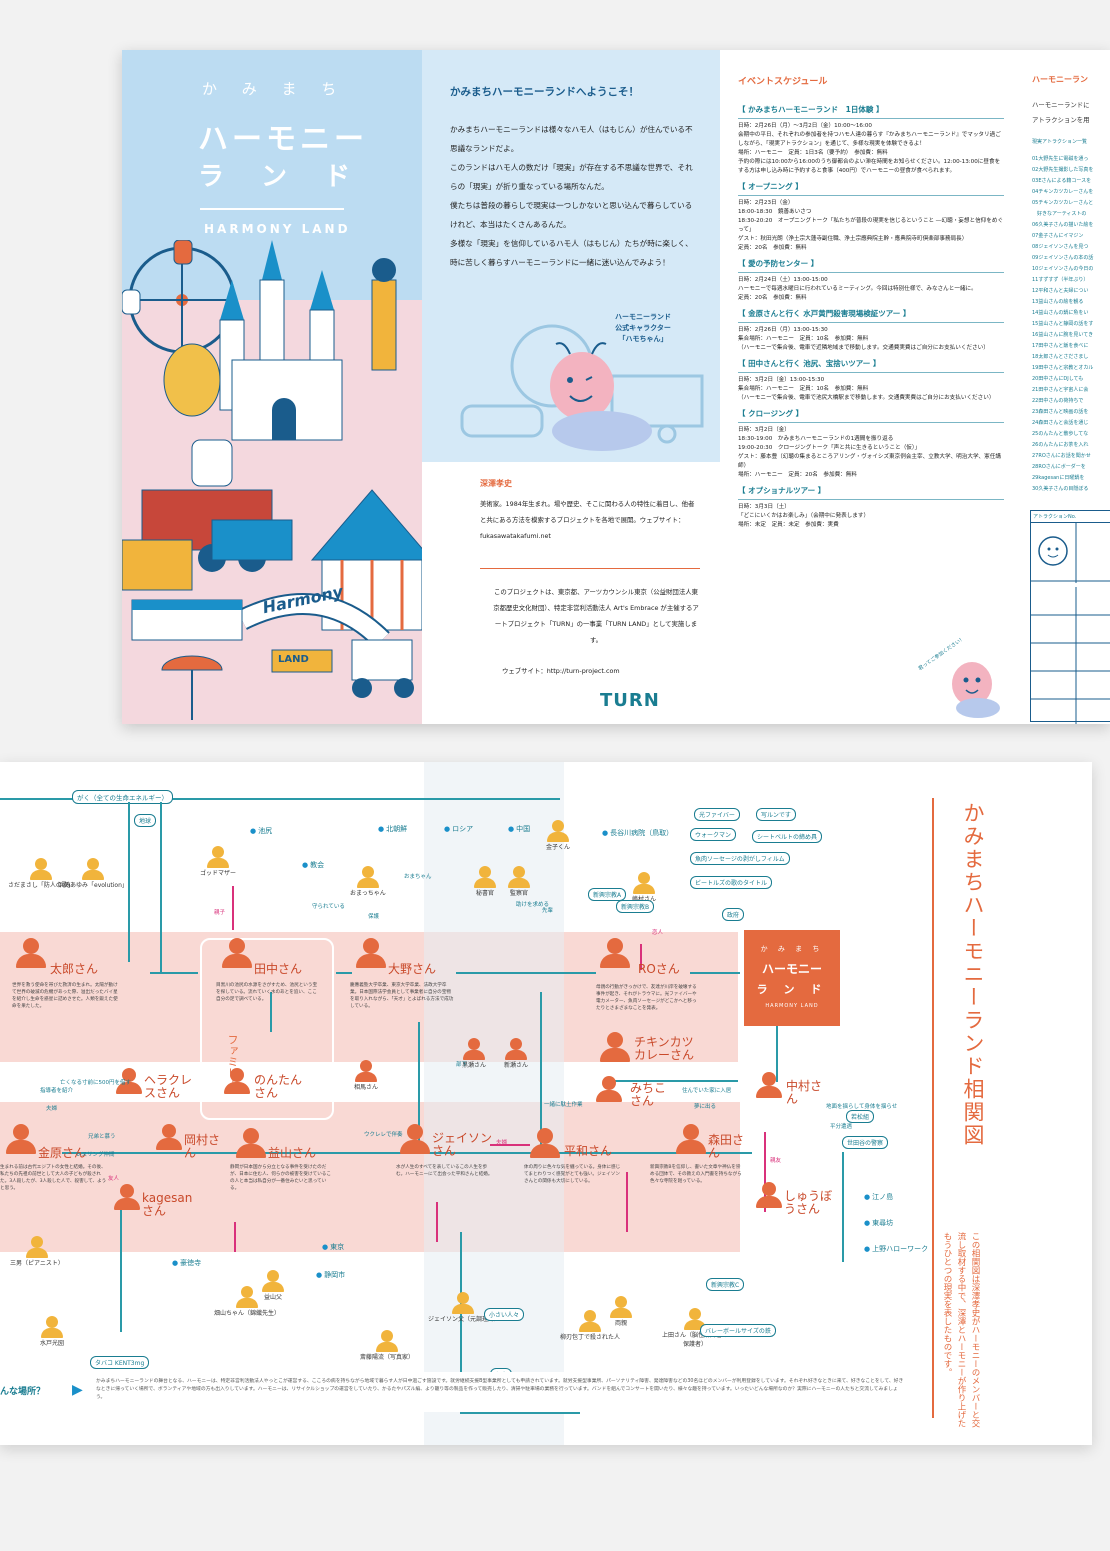 Image resolution: width=1110 pixels, height=1551 pixels. Describe the element at coordinates (725, 1284) in the screenshot. I see `thing-pill: 新興宗教C` at that location.